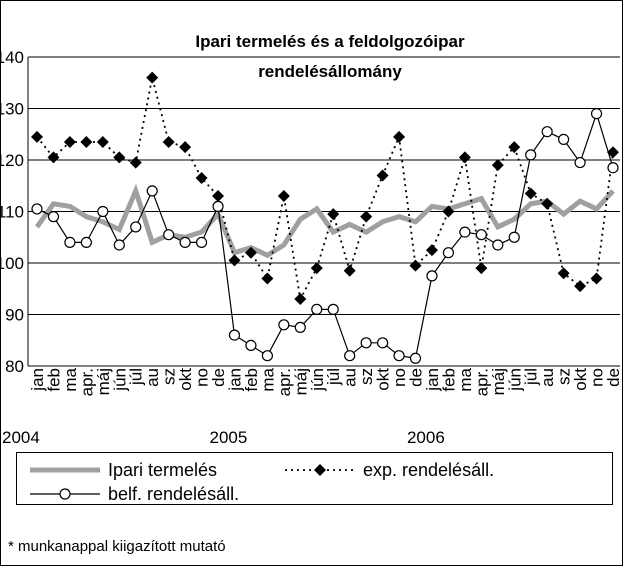  I want to click on legend-box, so click(314, 478).